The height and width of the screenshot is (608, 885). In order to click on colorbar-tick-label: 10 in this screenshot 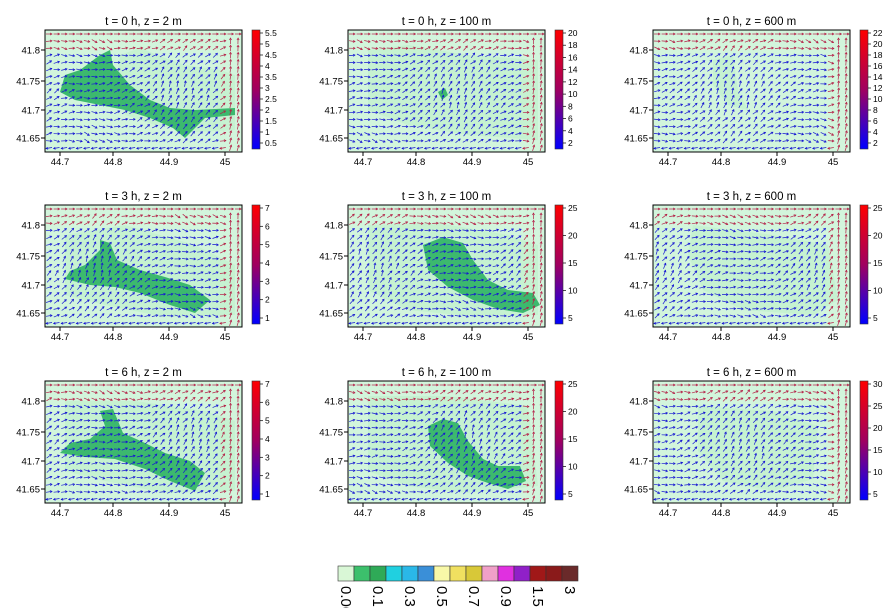, I will do `click(878, 99)`.